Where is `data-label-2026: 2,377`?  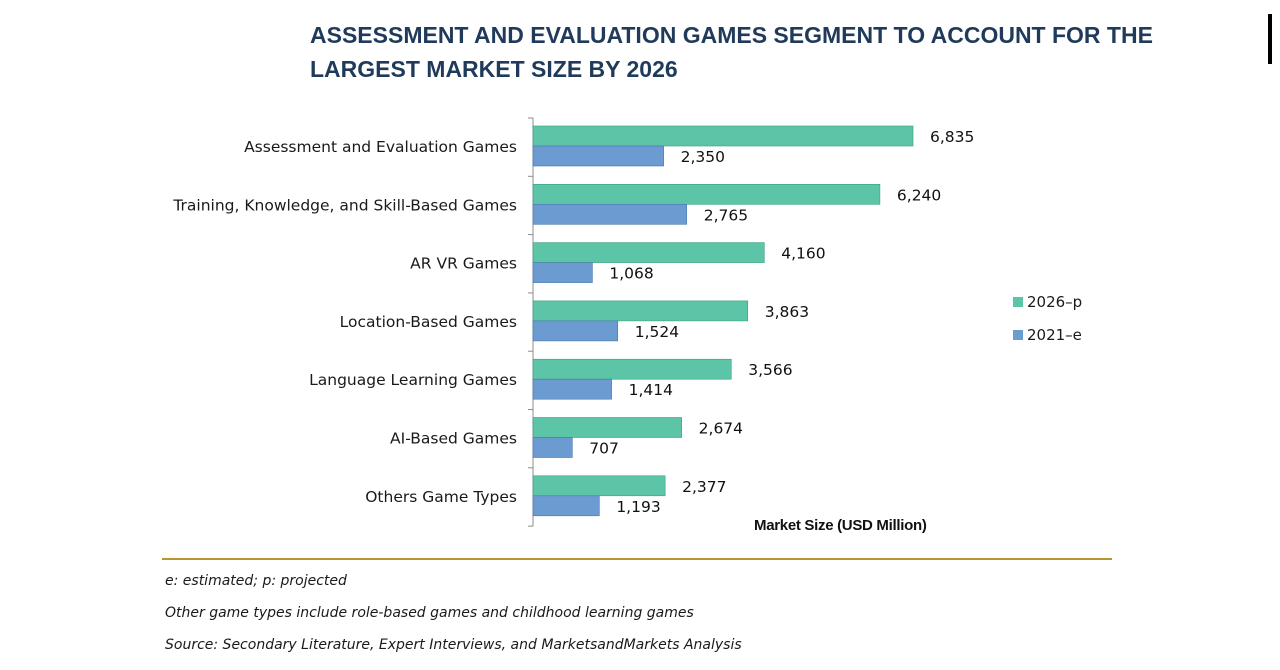 data-label-2026: 2,377 is located at coordinates (704, 487).